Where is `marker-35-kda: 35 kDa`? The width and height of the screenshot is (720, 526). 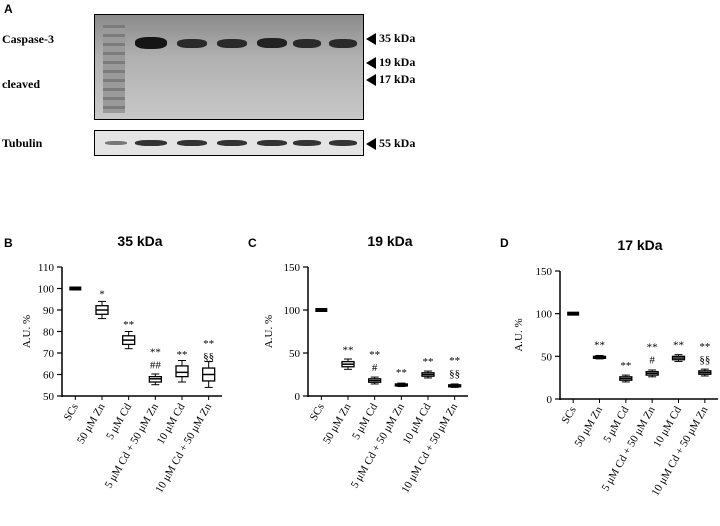
marker-35-kda: 35 kDa is located at coordinates (390, 38).